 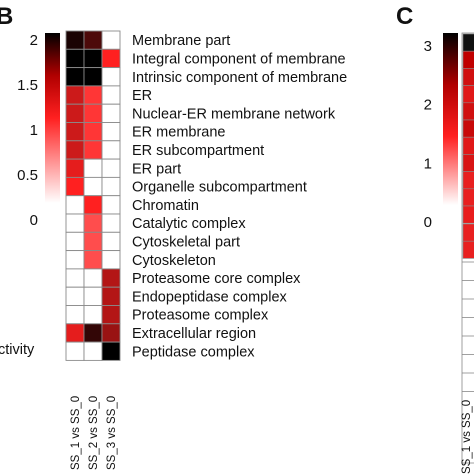 What do you see at coordinates (428, 163) in the screenshot?
I see `colorbar-right-tick: 1` at bounding box center [428, 163].